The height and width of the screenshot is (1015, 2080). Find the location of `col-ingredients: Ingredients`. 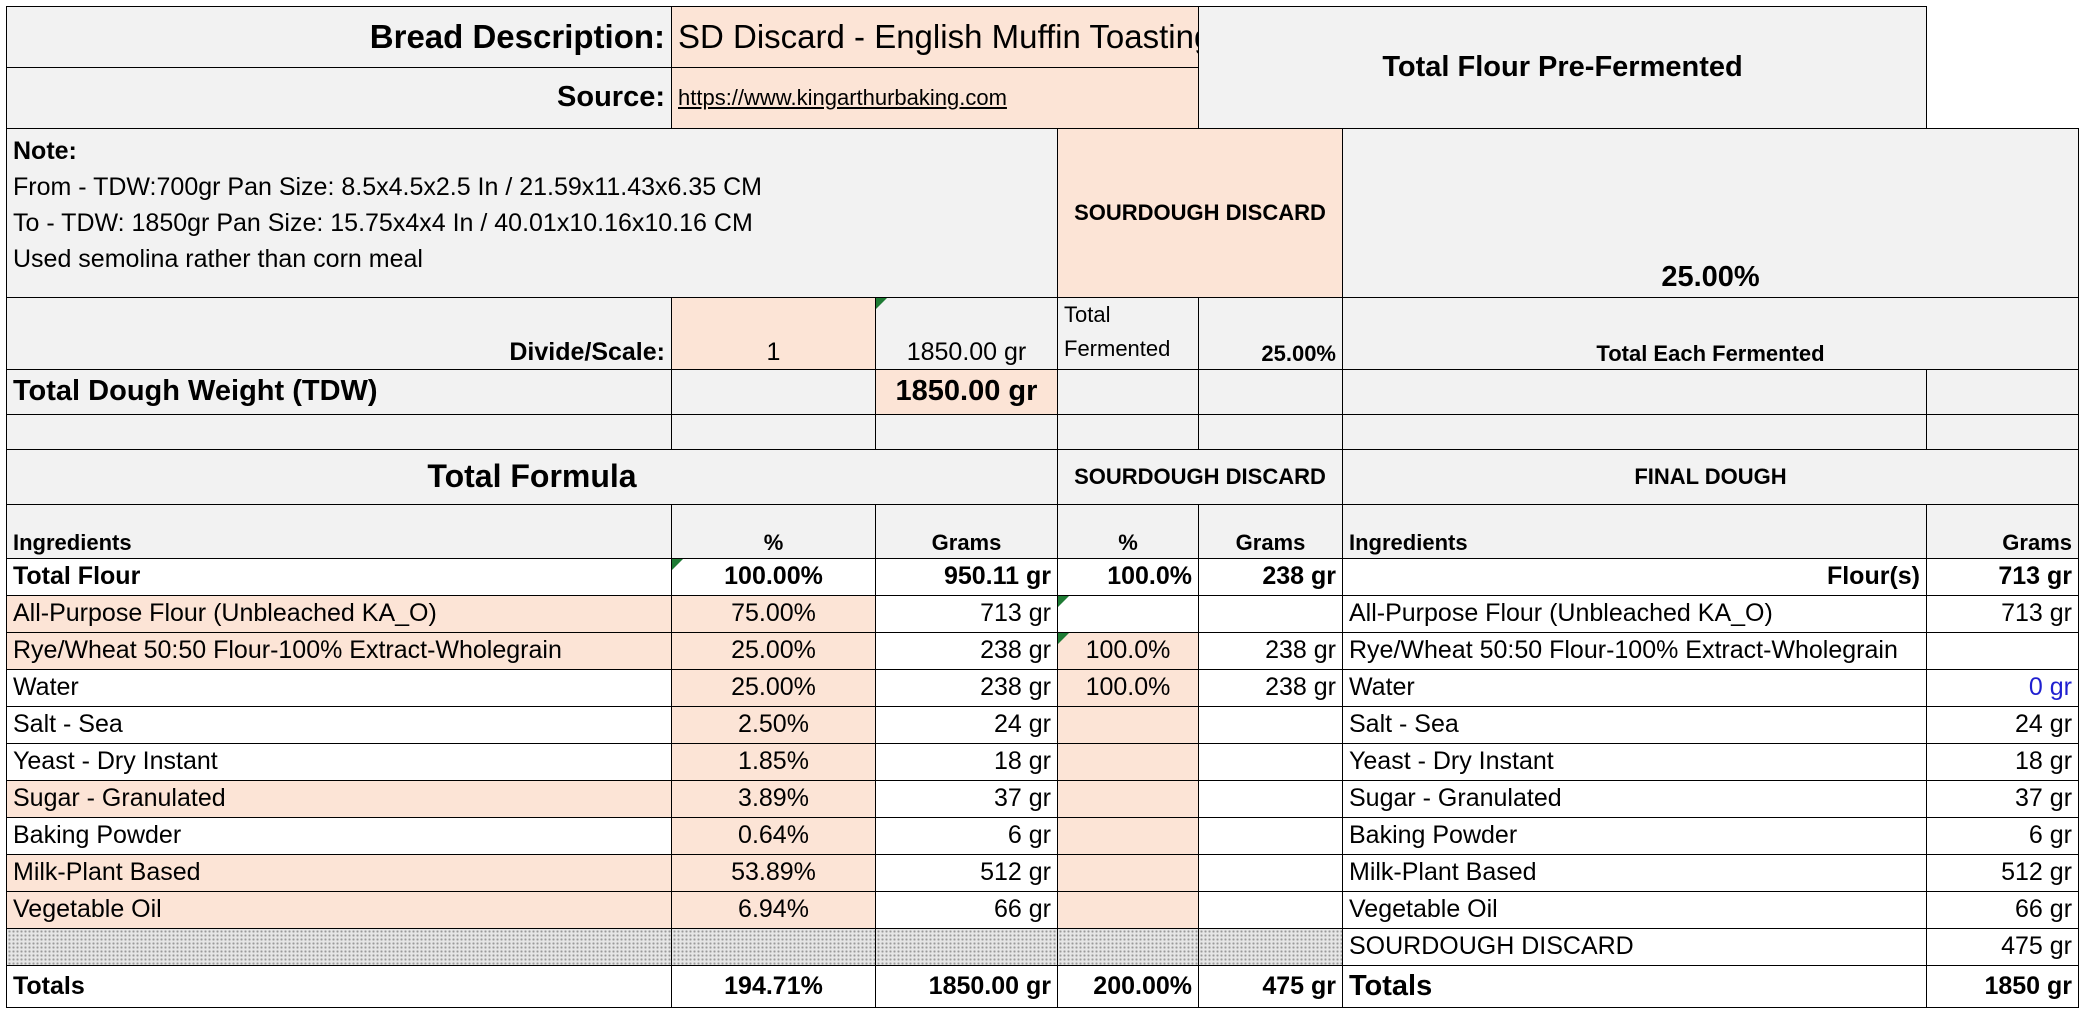

col-ingredients: Ingredients is located at coordinates (339, 531).